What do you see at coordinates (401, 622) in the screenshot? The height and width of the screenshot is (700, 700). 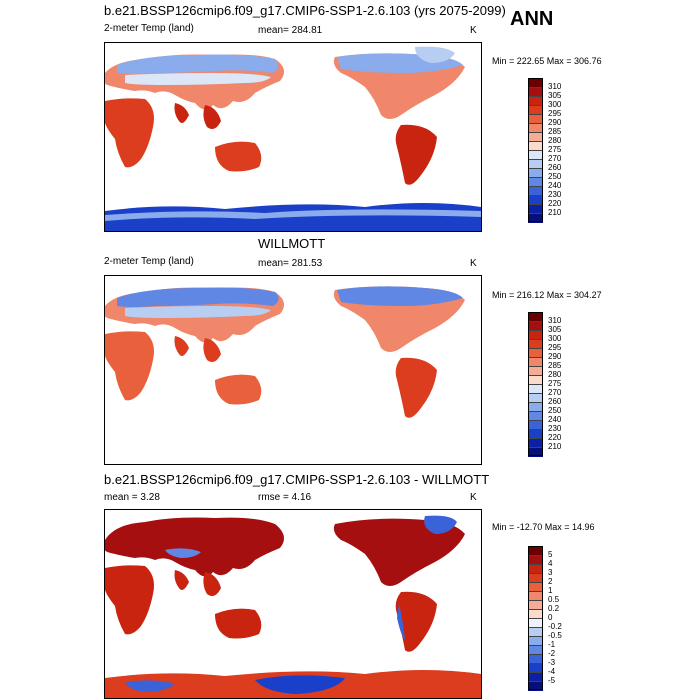 I see `andes-cool` at bounding box center [401, 622].